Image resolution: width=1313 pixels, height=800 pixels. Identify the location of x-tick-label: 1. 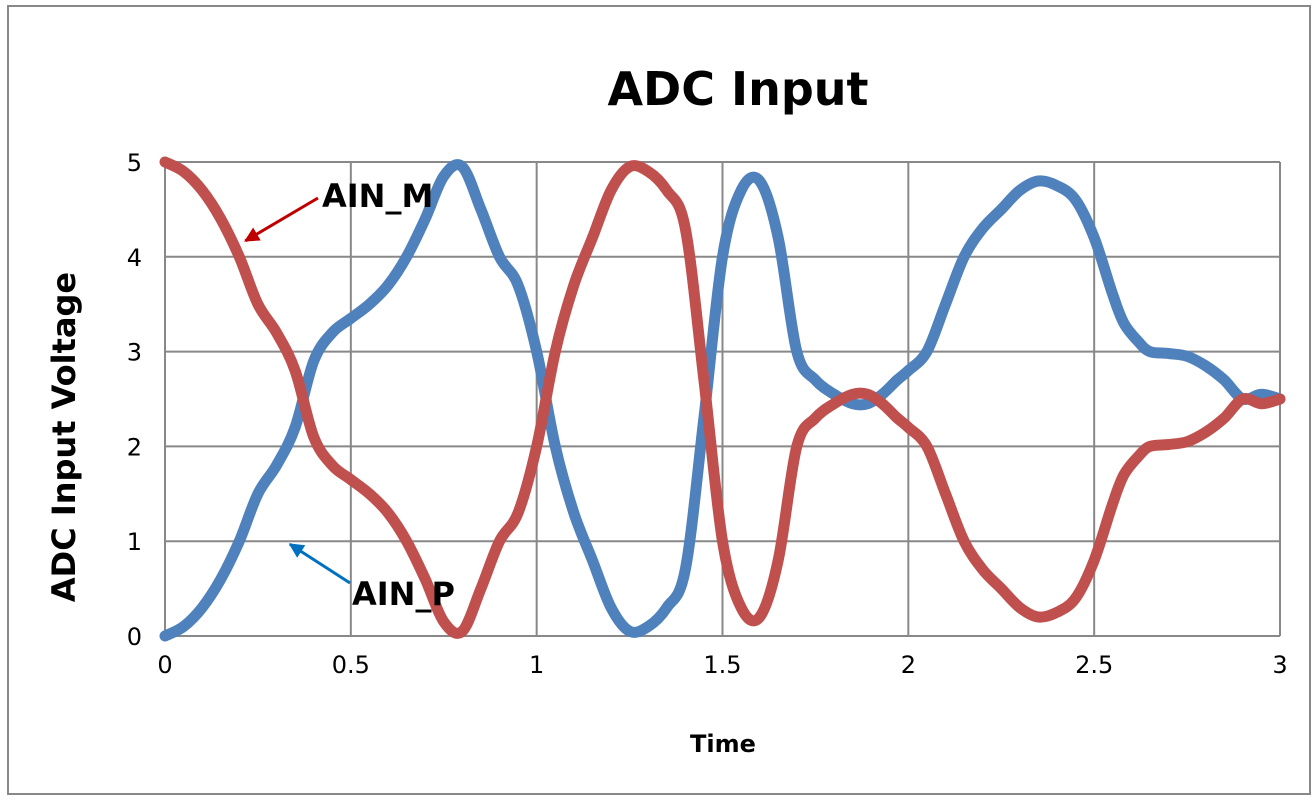
(536, 665).